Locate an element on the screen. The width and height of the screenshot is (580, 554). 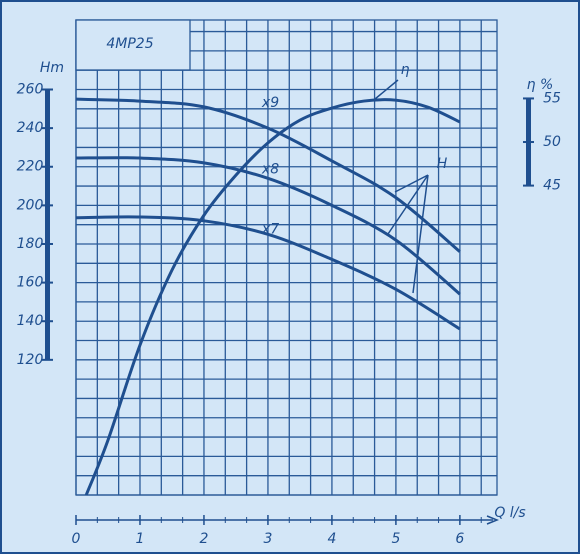
annotation-eta: η is located at coordinates (405, 70).